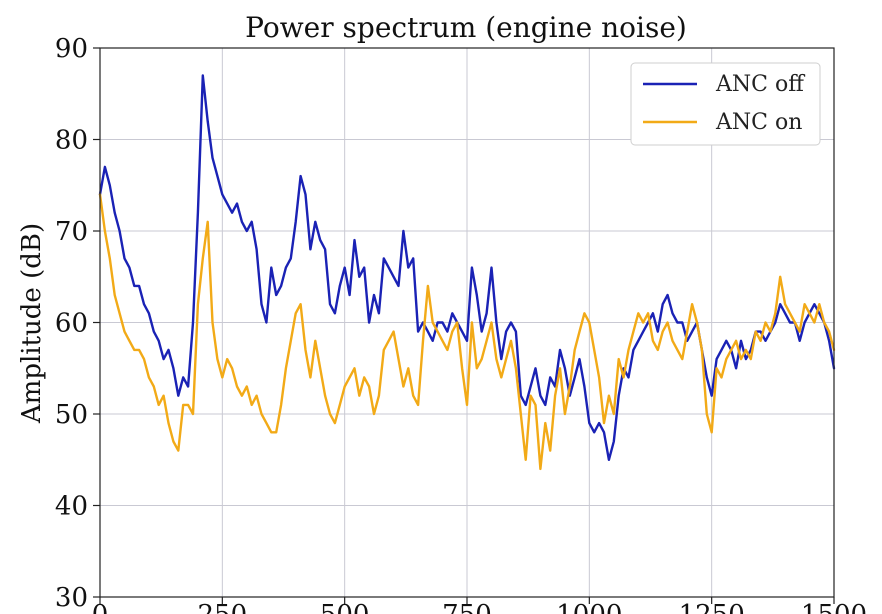 This screenshot has width=882, height=614. Describe the element at coordinates (71, 49) in the screenshot. I see `y-tick-label: 90` at that location.